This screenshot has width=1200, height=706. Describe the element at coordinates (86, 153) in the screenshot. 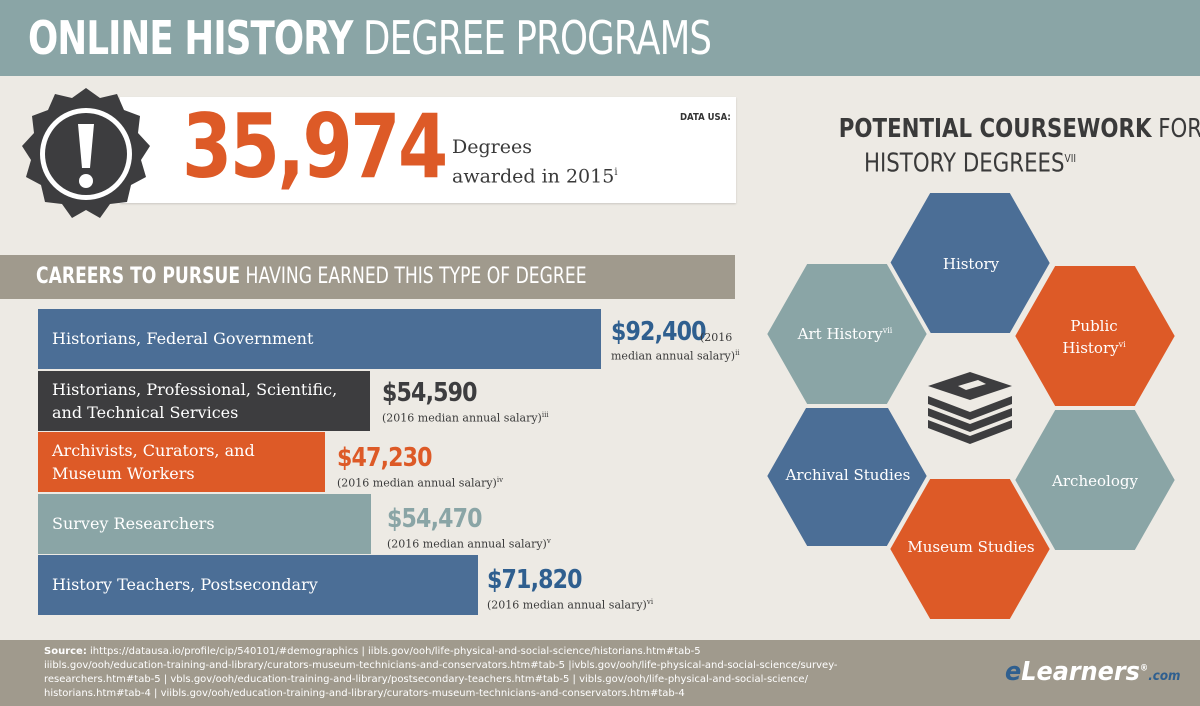

I see `exclamation-badge-icon` at that location.